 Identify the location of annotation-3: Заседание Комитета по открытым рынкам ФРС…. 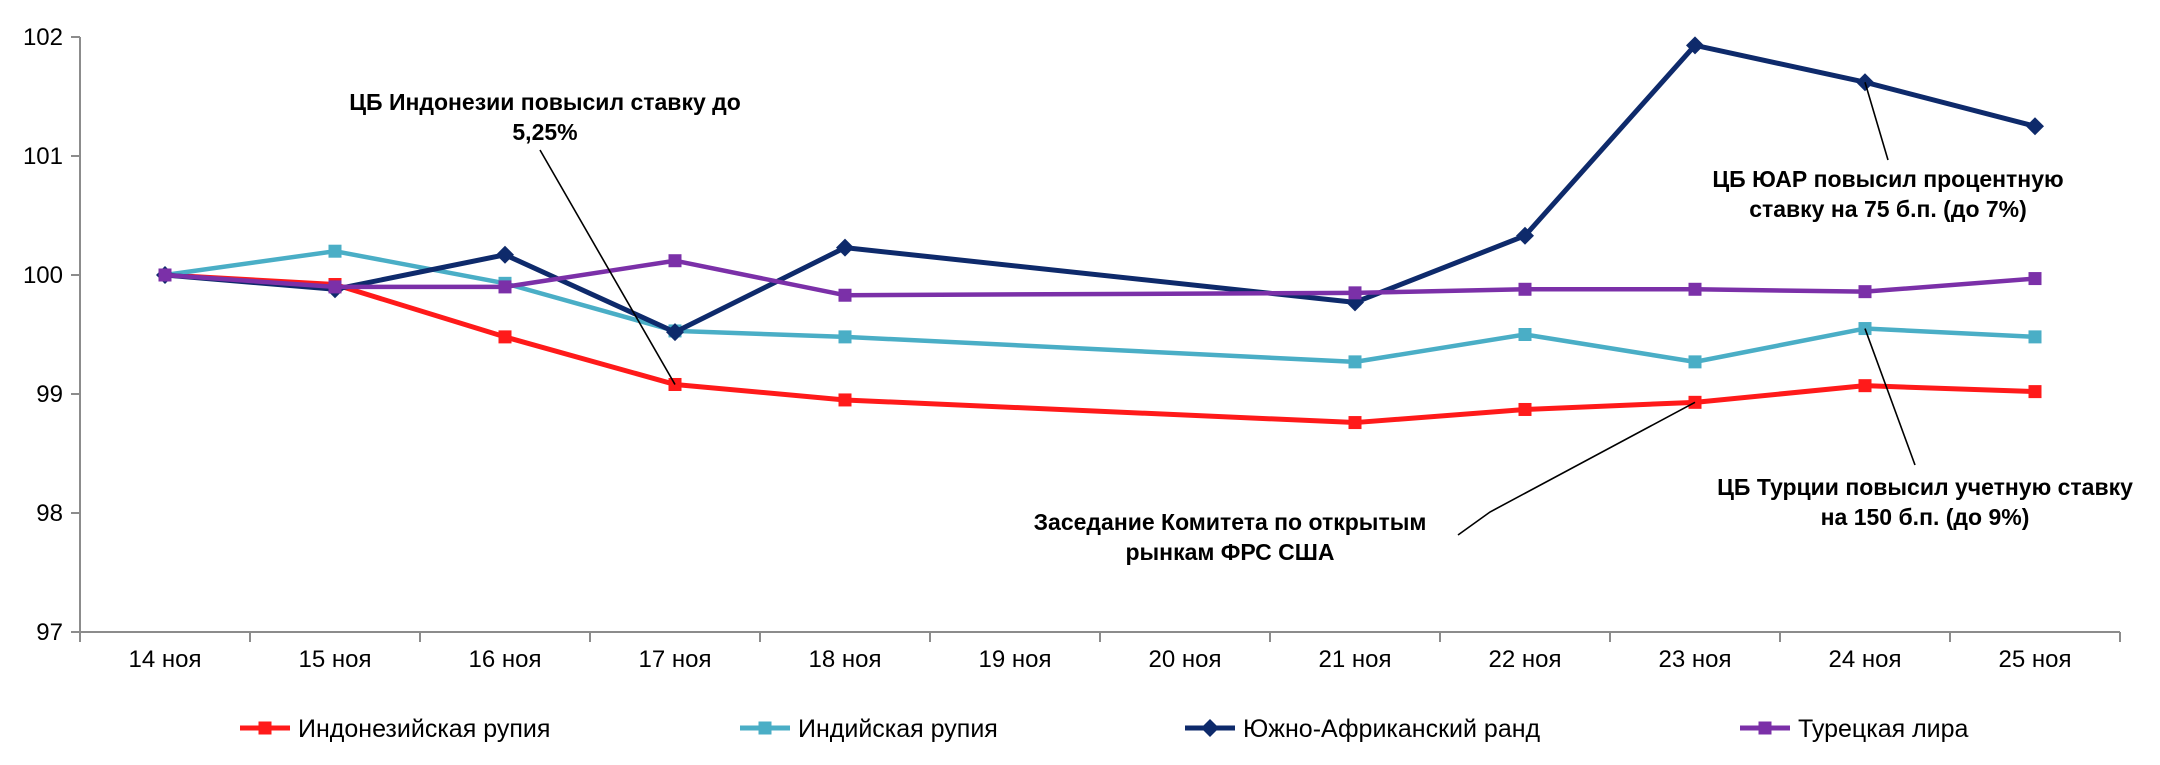
(1365, 483).